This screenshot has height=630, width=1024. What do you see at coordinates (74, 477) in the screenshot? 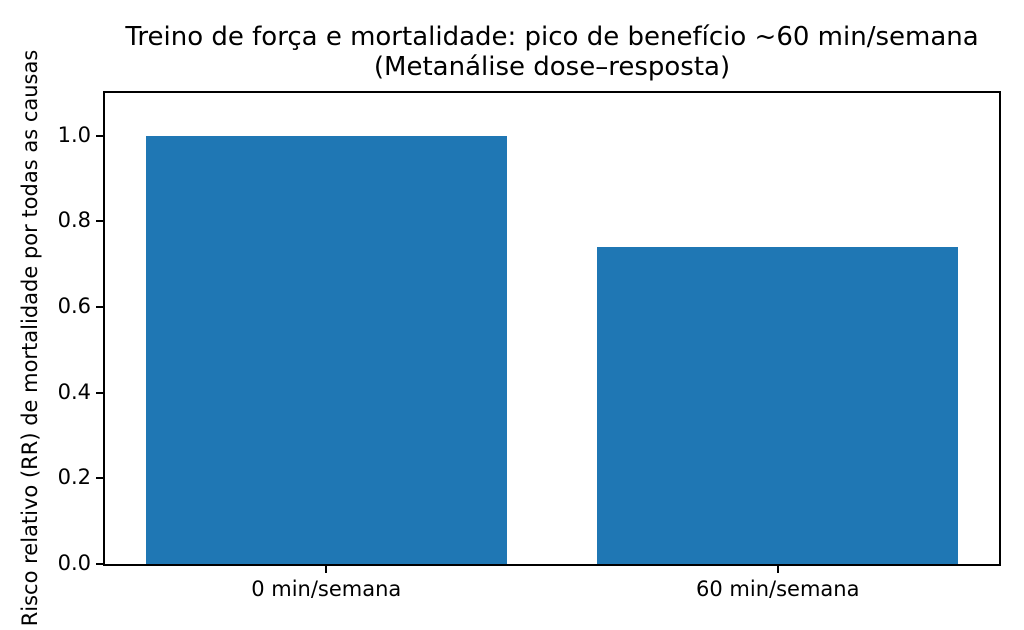
I see `y-tick-label-1: 0.2` at bounding box center [74, 477].